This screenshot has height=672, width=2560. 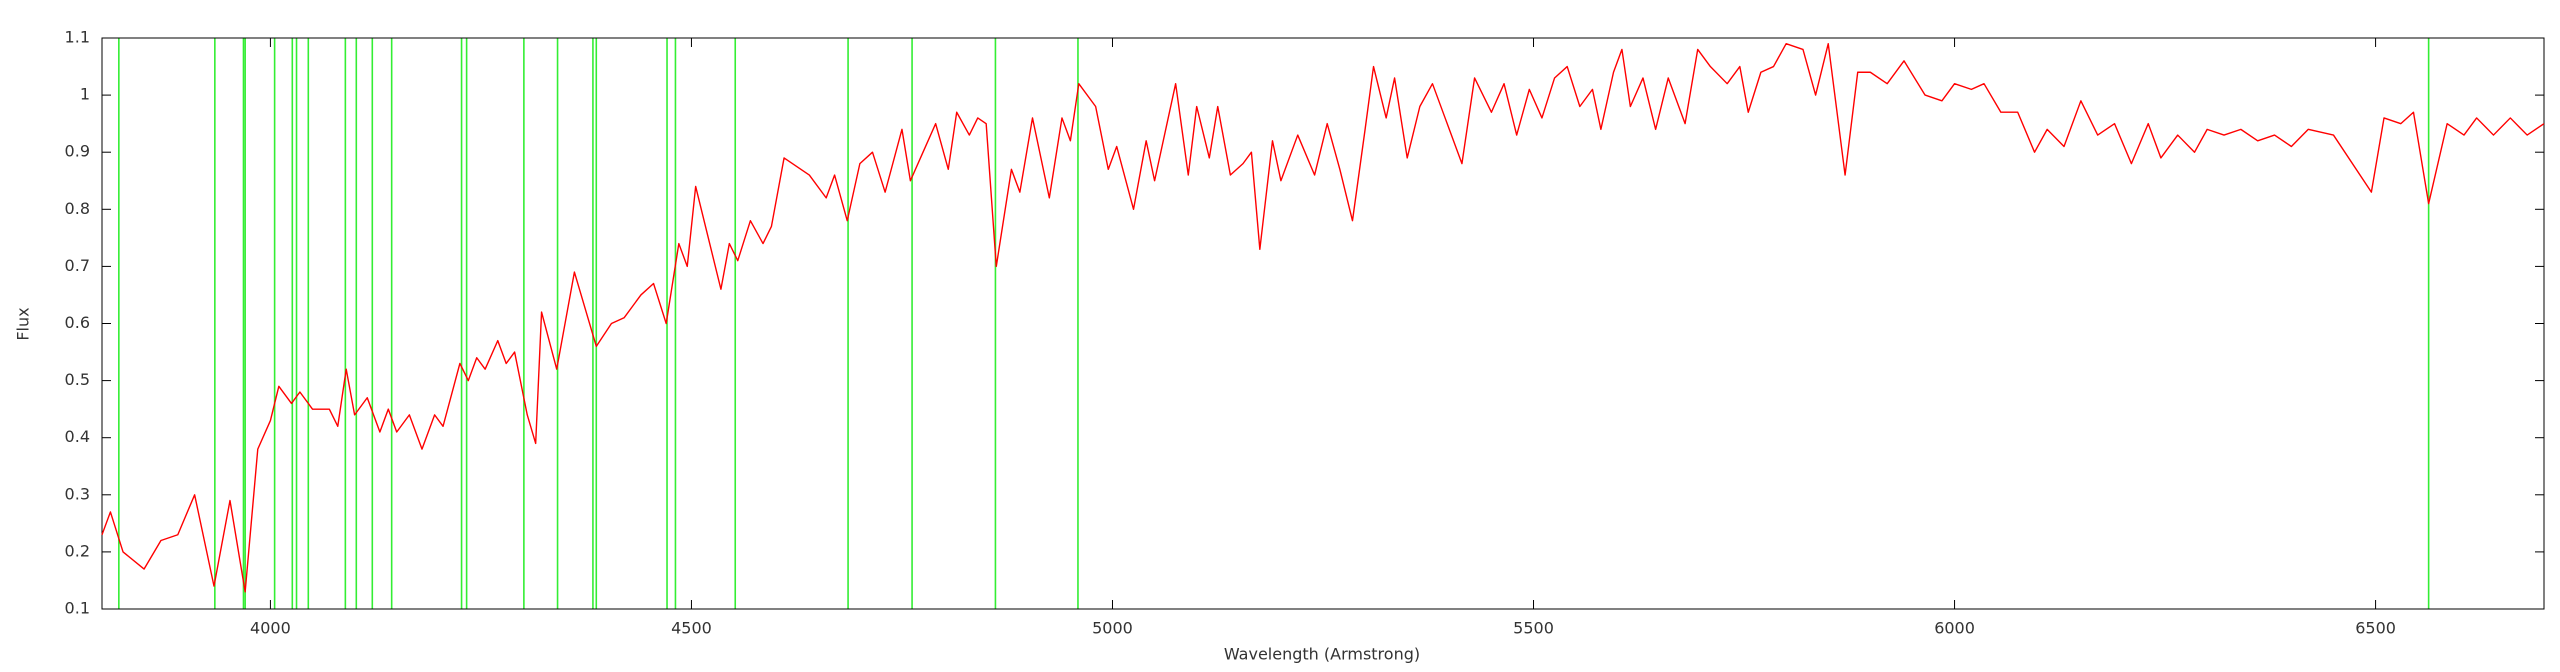 What do you see at coordinates (85, 94) in the screenshot?
I see `y-tick-label: 1` at bounding box center [85, 94].